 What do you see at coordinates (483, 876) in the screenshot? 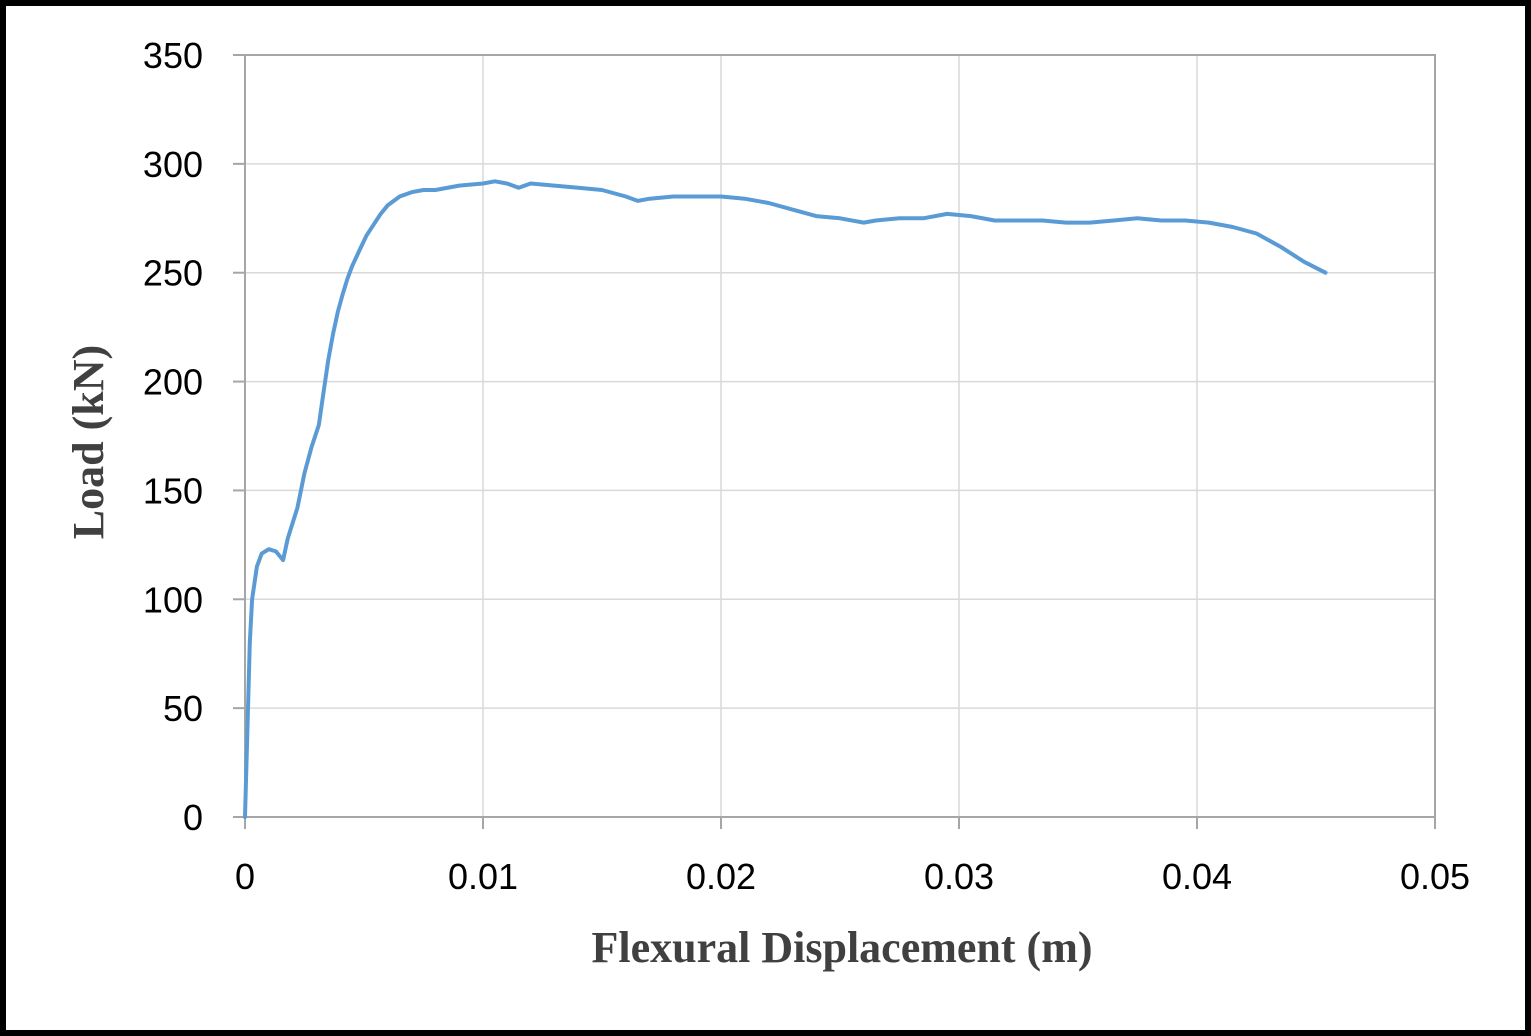
I see `x-tick-label: 0.01` at bounding box center [483, 876].